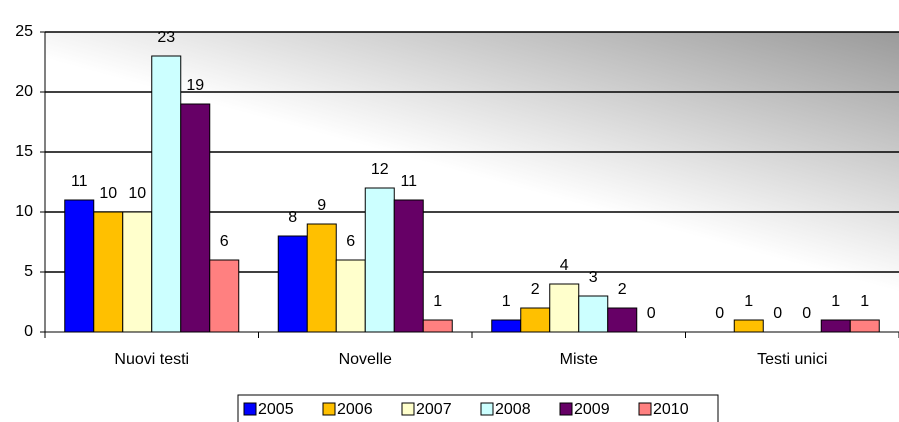  What do you see at coordinates (380, 169) in the screenshot?
I see `value-label: 12` at bounding box center [380, 169].